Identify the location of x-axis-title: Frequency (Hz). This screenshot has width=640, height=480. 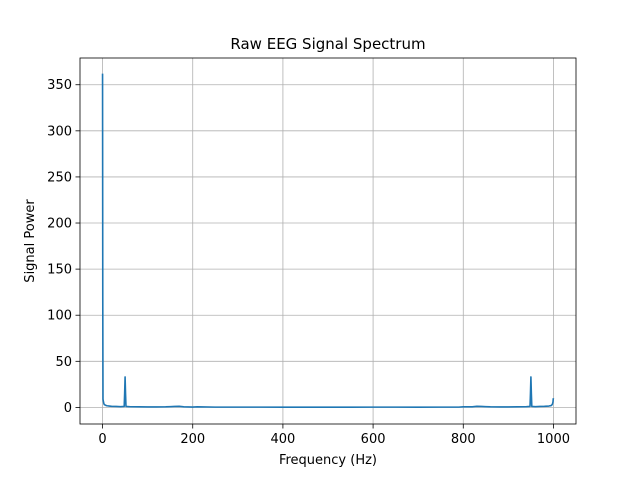
(328, 460).